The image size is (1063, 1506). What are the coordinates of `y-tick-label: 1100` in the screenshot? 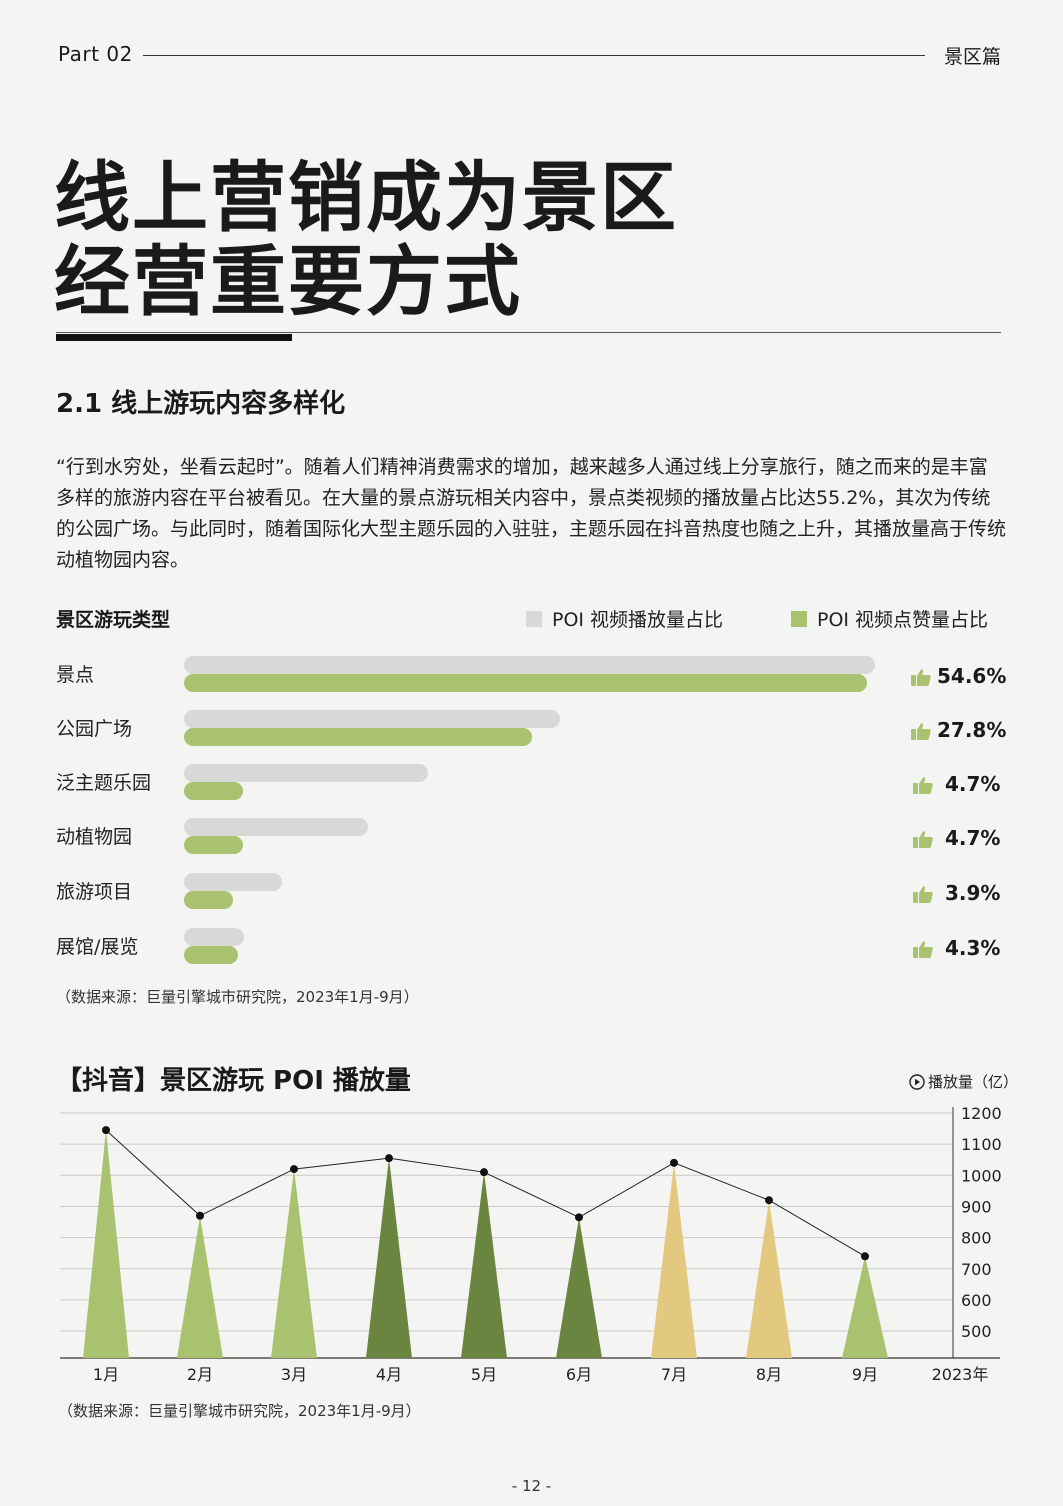 It's located at (981, 1144).